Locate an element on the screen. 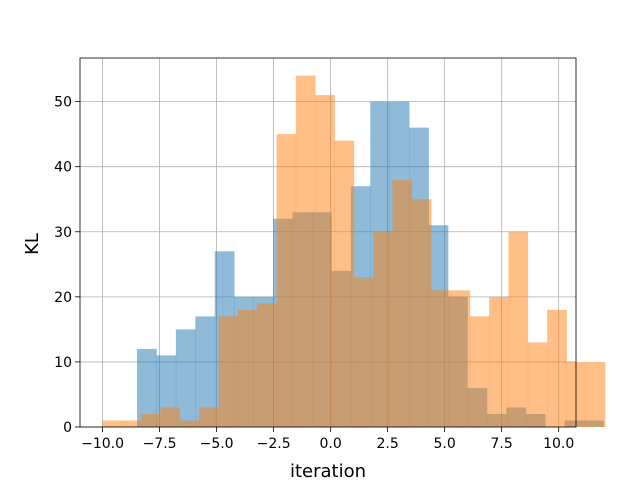 Image resolution: width=640 pixels, height=484 pixels. y-tick-label: 10 is located at coordinates (63, 363).